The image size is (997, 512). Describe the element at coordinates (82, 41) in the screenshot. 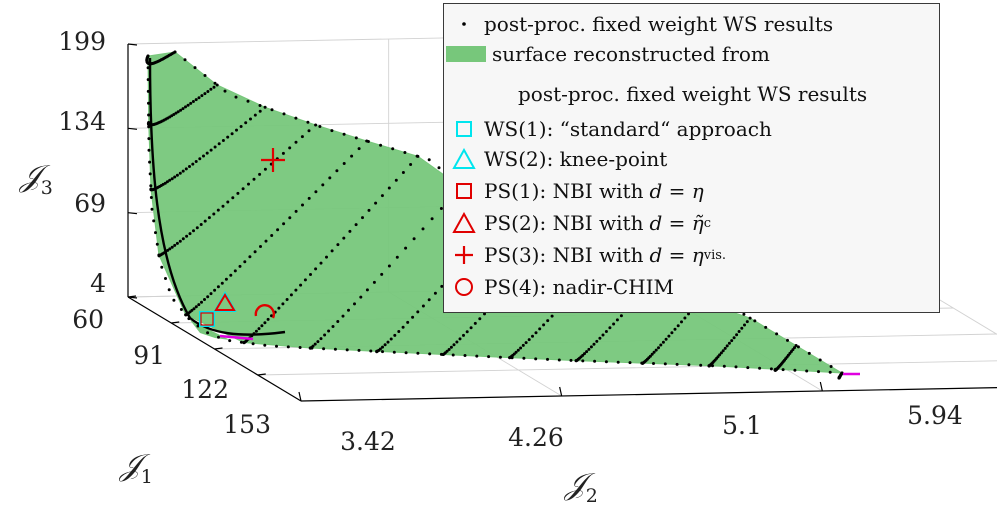

I see `j3-tick-label: 199` at that location.